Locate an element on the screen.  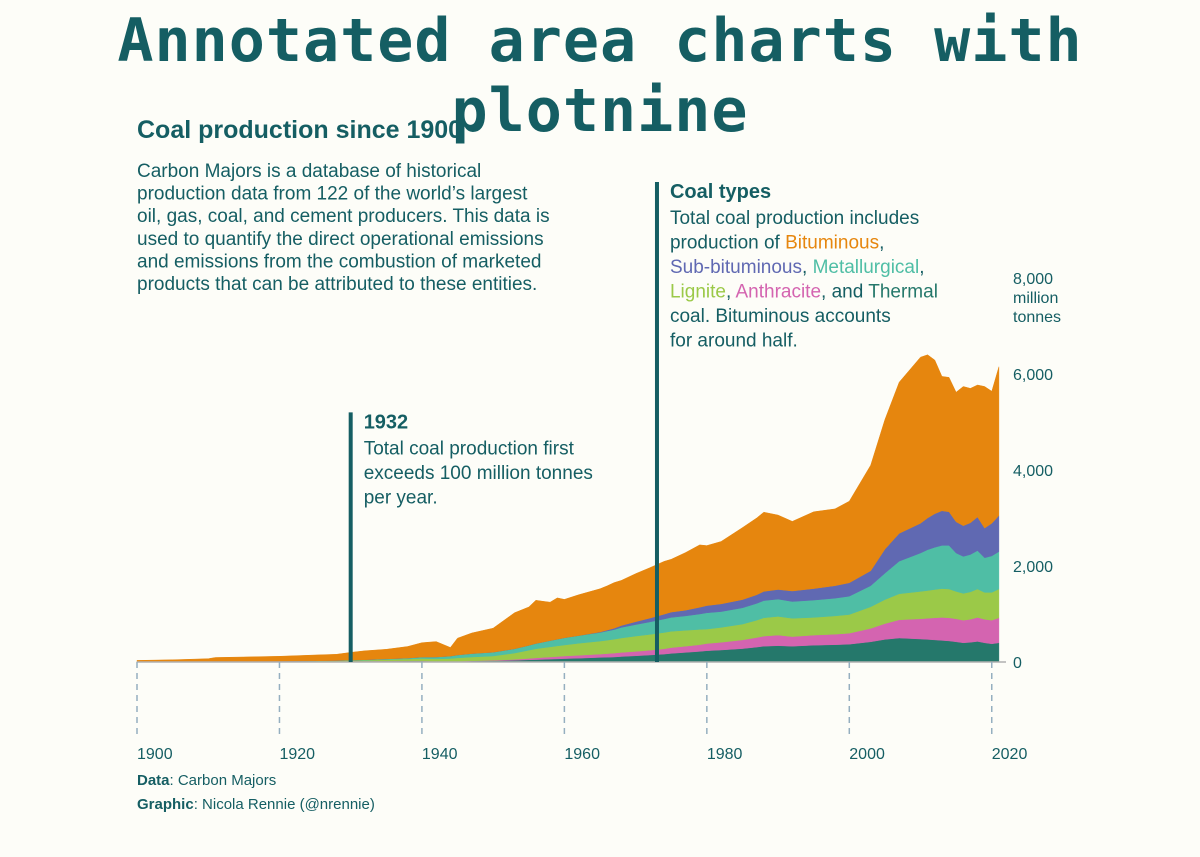
legend-sub-bituminous: Sub-bituminous is located at coordinates (736, 267).